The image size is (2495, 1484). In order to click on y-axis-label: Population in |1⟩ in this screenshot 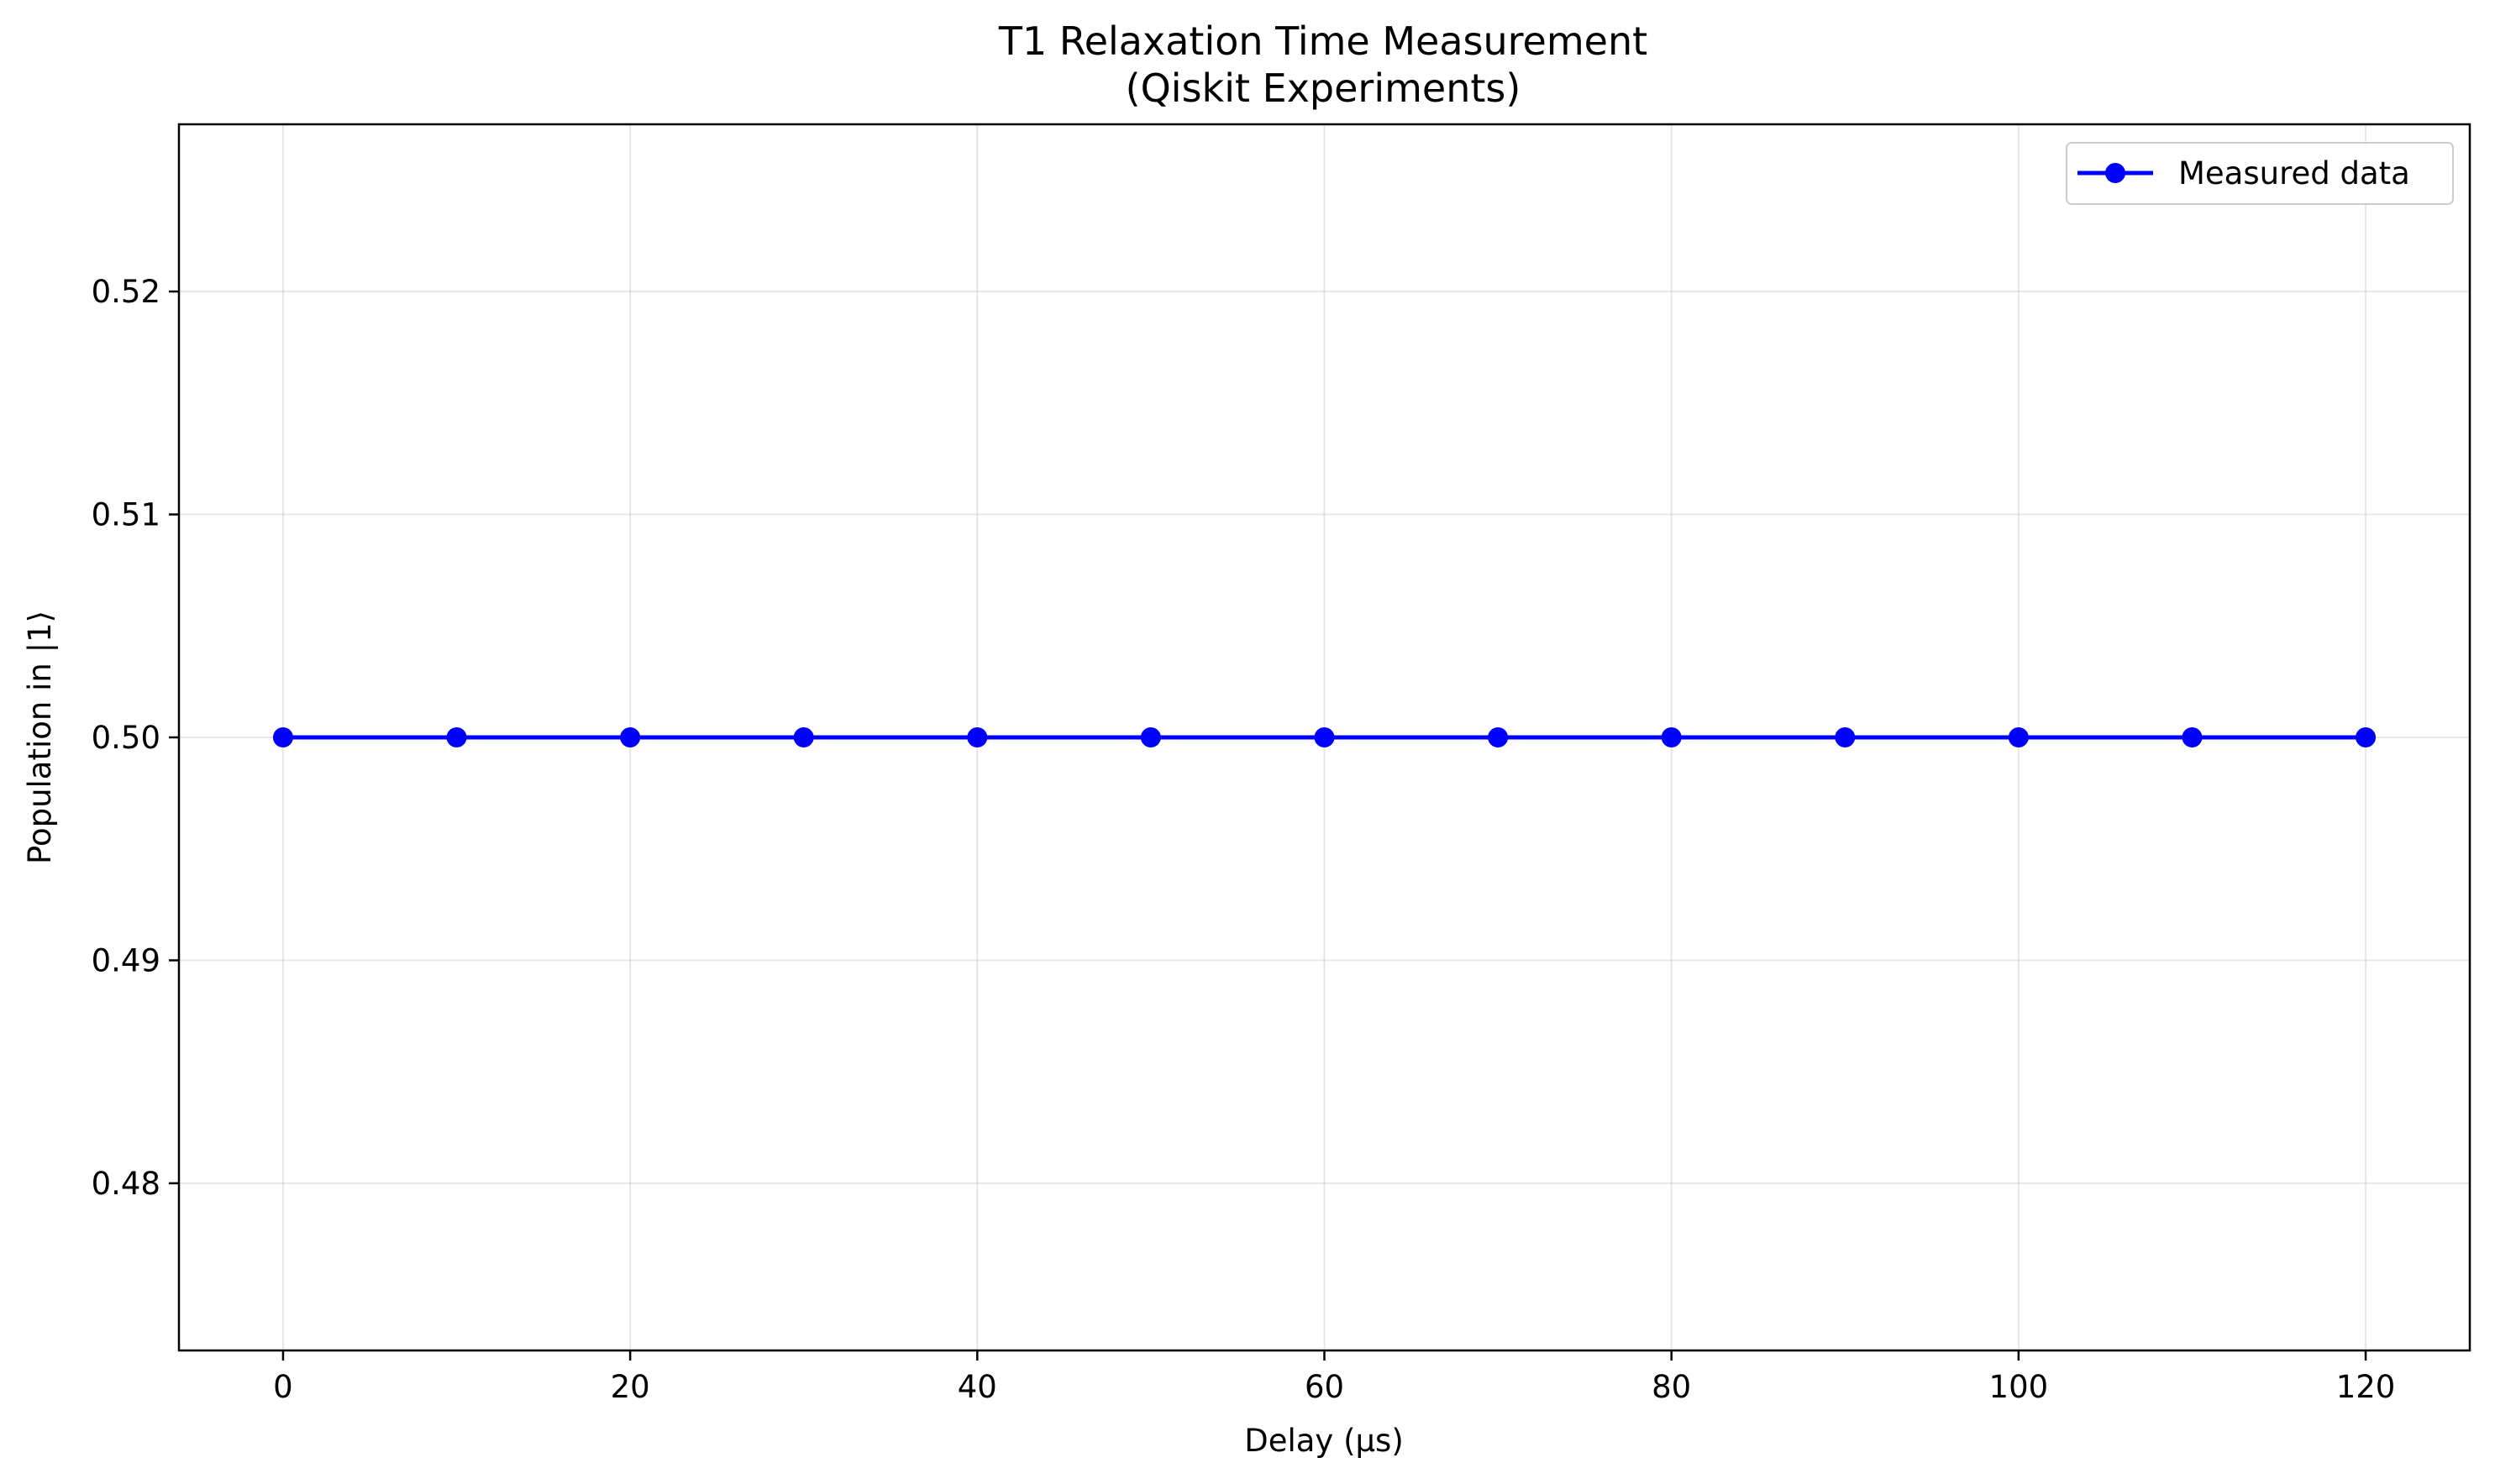, I will do `click(40, 738)`.